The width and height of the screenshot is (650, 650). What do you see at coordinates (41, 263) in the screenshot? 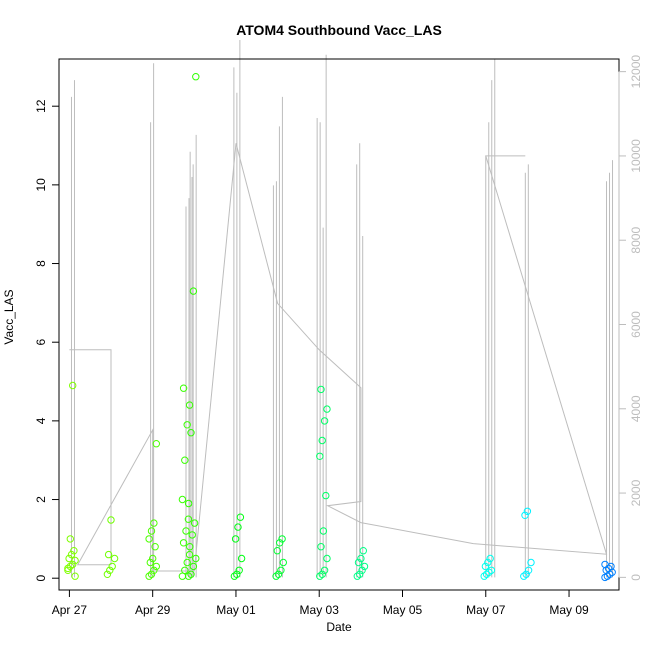
I see `y-tick-label-4: 8` at bounding box center [41, 263].